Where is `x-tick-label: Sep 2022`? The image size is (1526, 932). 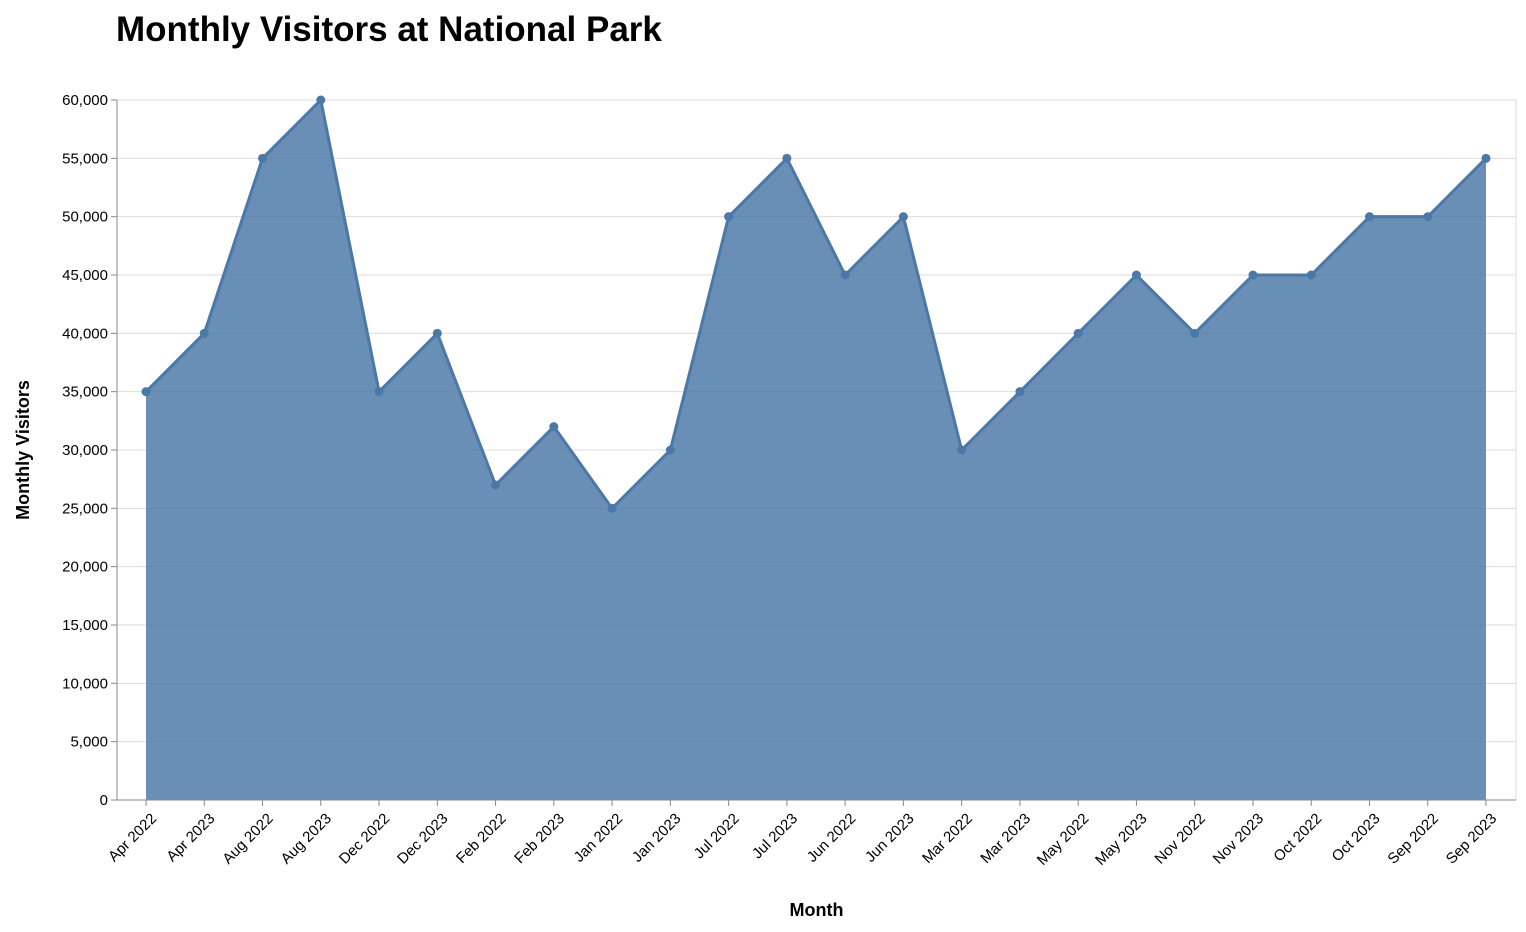
x-tick-label: Sep 2022 is located at coordinates (1412, 838).